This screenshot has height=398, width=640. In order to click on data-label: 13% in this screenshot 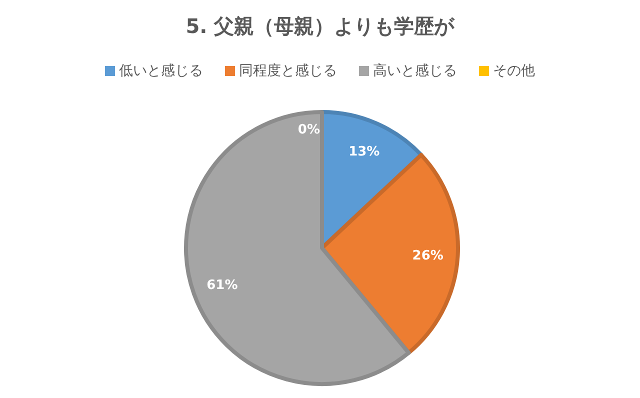, I will do `click(364, 152)`.